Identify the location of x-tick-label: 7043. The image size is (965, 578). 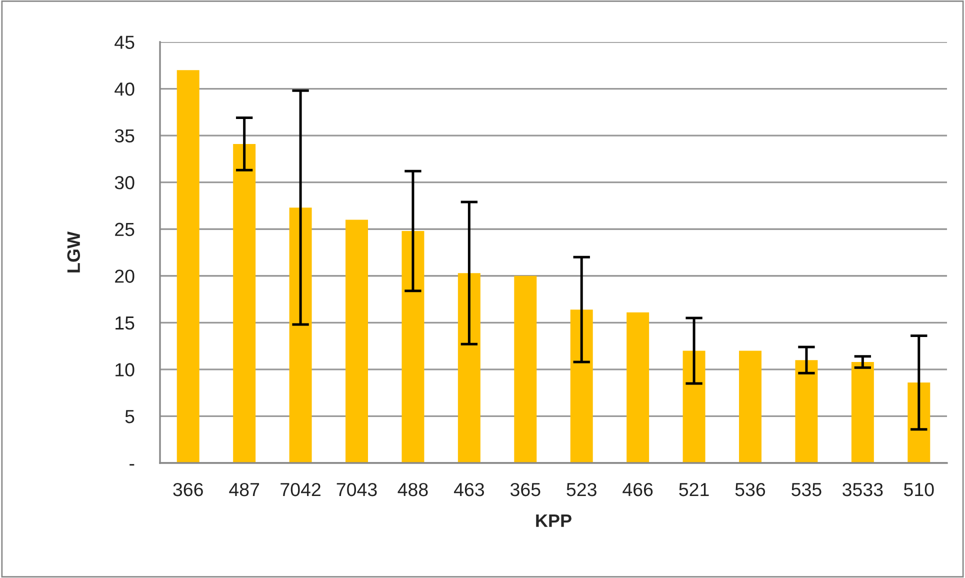
(356, 489).